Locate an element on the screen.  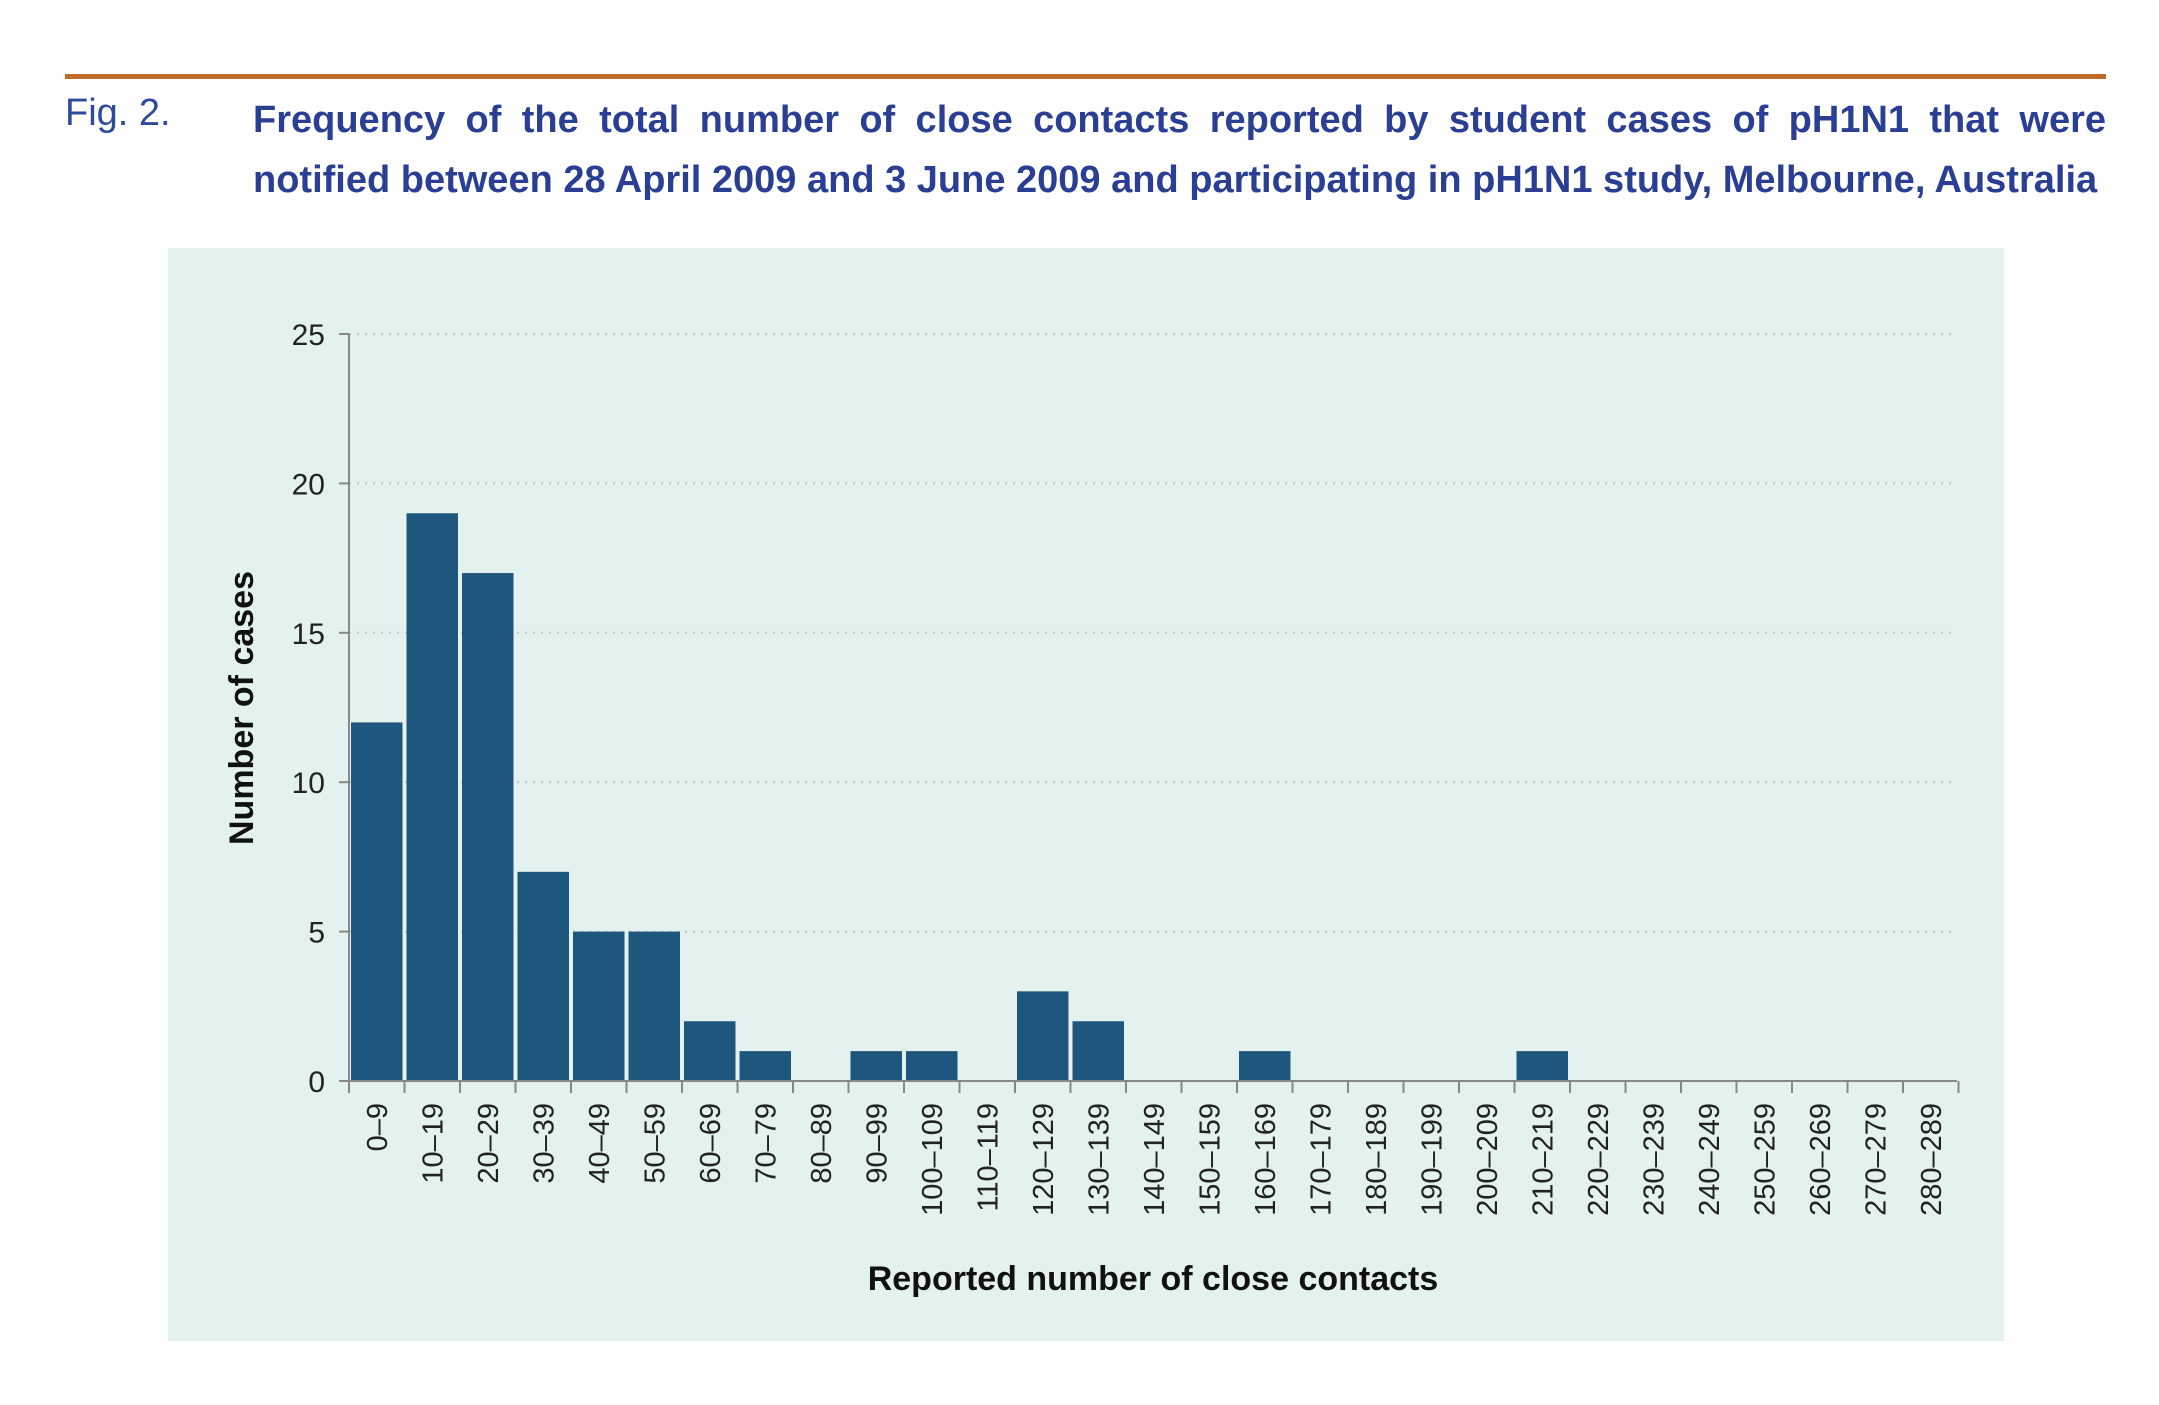
x-tick-label: 60–69 is located at coordinates (711, 1143).